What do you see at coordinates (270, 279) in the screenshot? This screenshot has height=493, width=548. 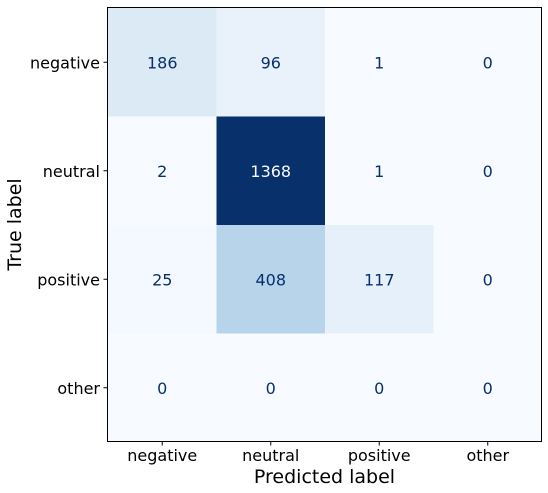 I see `cell-value-label: 408` at bounding box center [270, 279].